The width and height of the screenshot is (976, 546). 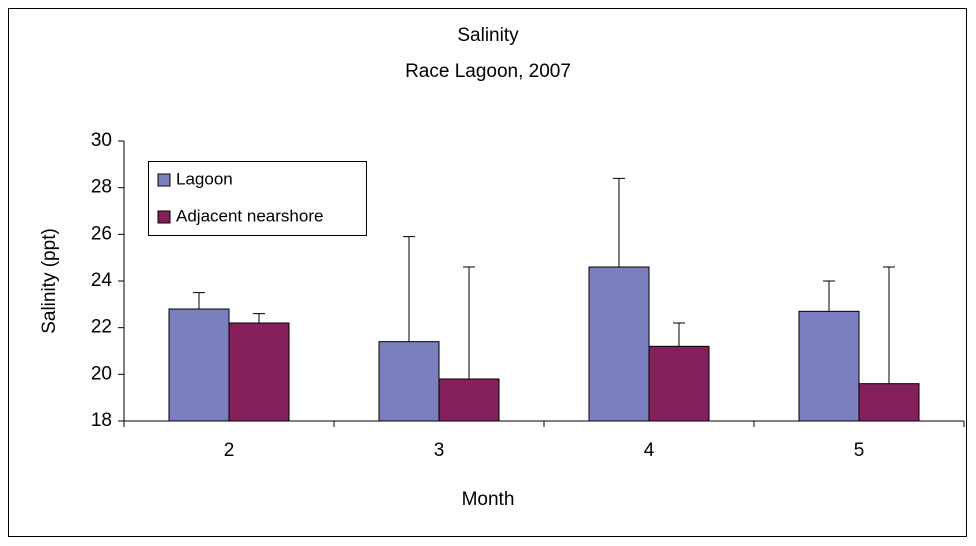 I want to click on x-tick-label: 4, so click(x=649, y=450).